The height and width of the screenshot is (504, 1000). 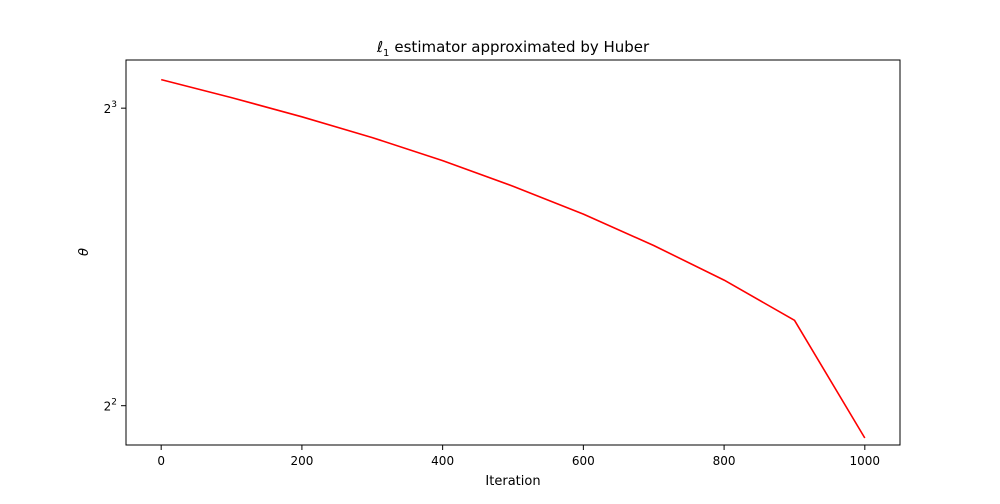 What do you see at coordinates (512, 481) in the screenshot?
I see `x-axis-label: Iteration` at bounding box center [512, 481].